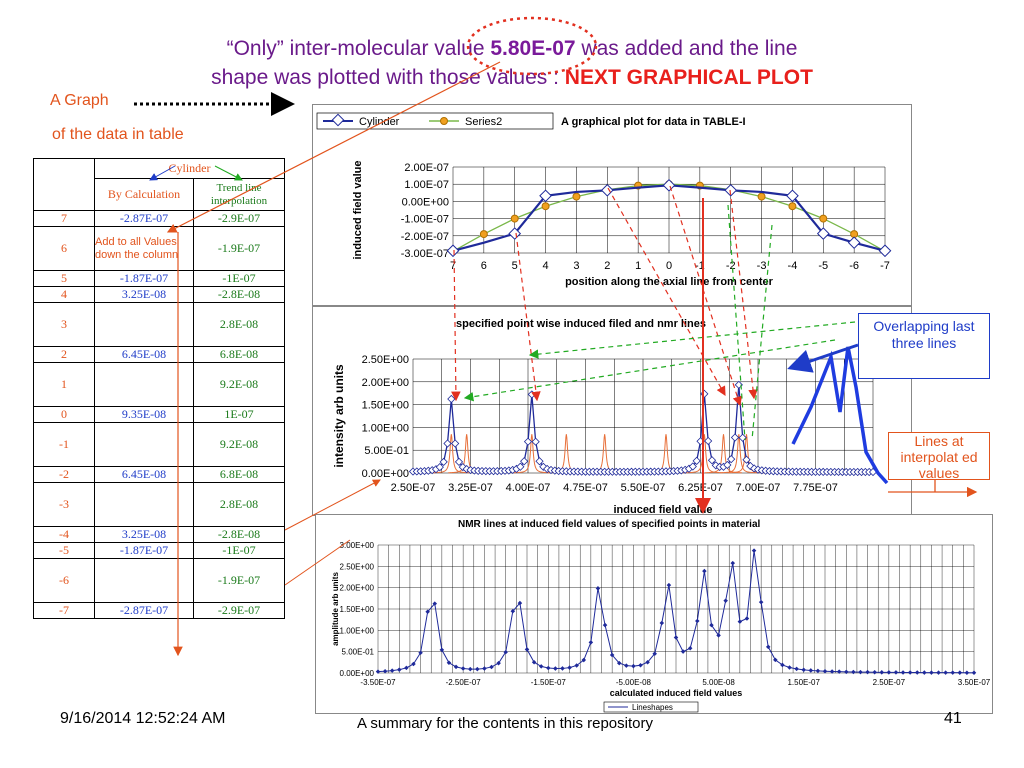 The width and height of the screenshot is (1024, 768). I want to click on x-tick-label: -5.00E-08, so click(634, 682).